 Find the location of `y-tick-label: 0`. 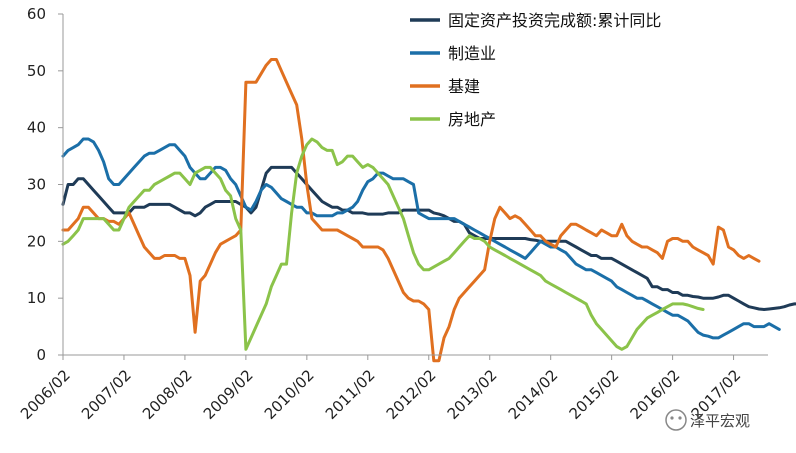

y-tick-label: 0 is located at coordinates (41, 355).